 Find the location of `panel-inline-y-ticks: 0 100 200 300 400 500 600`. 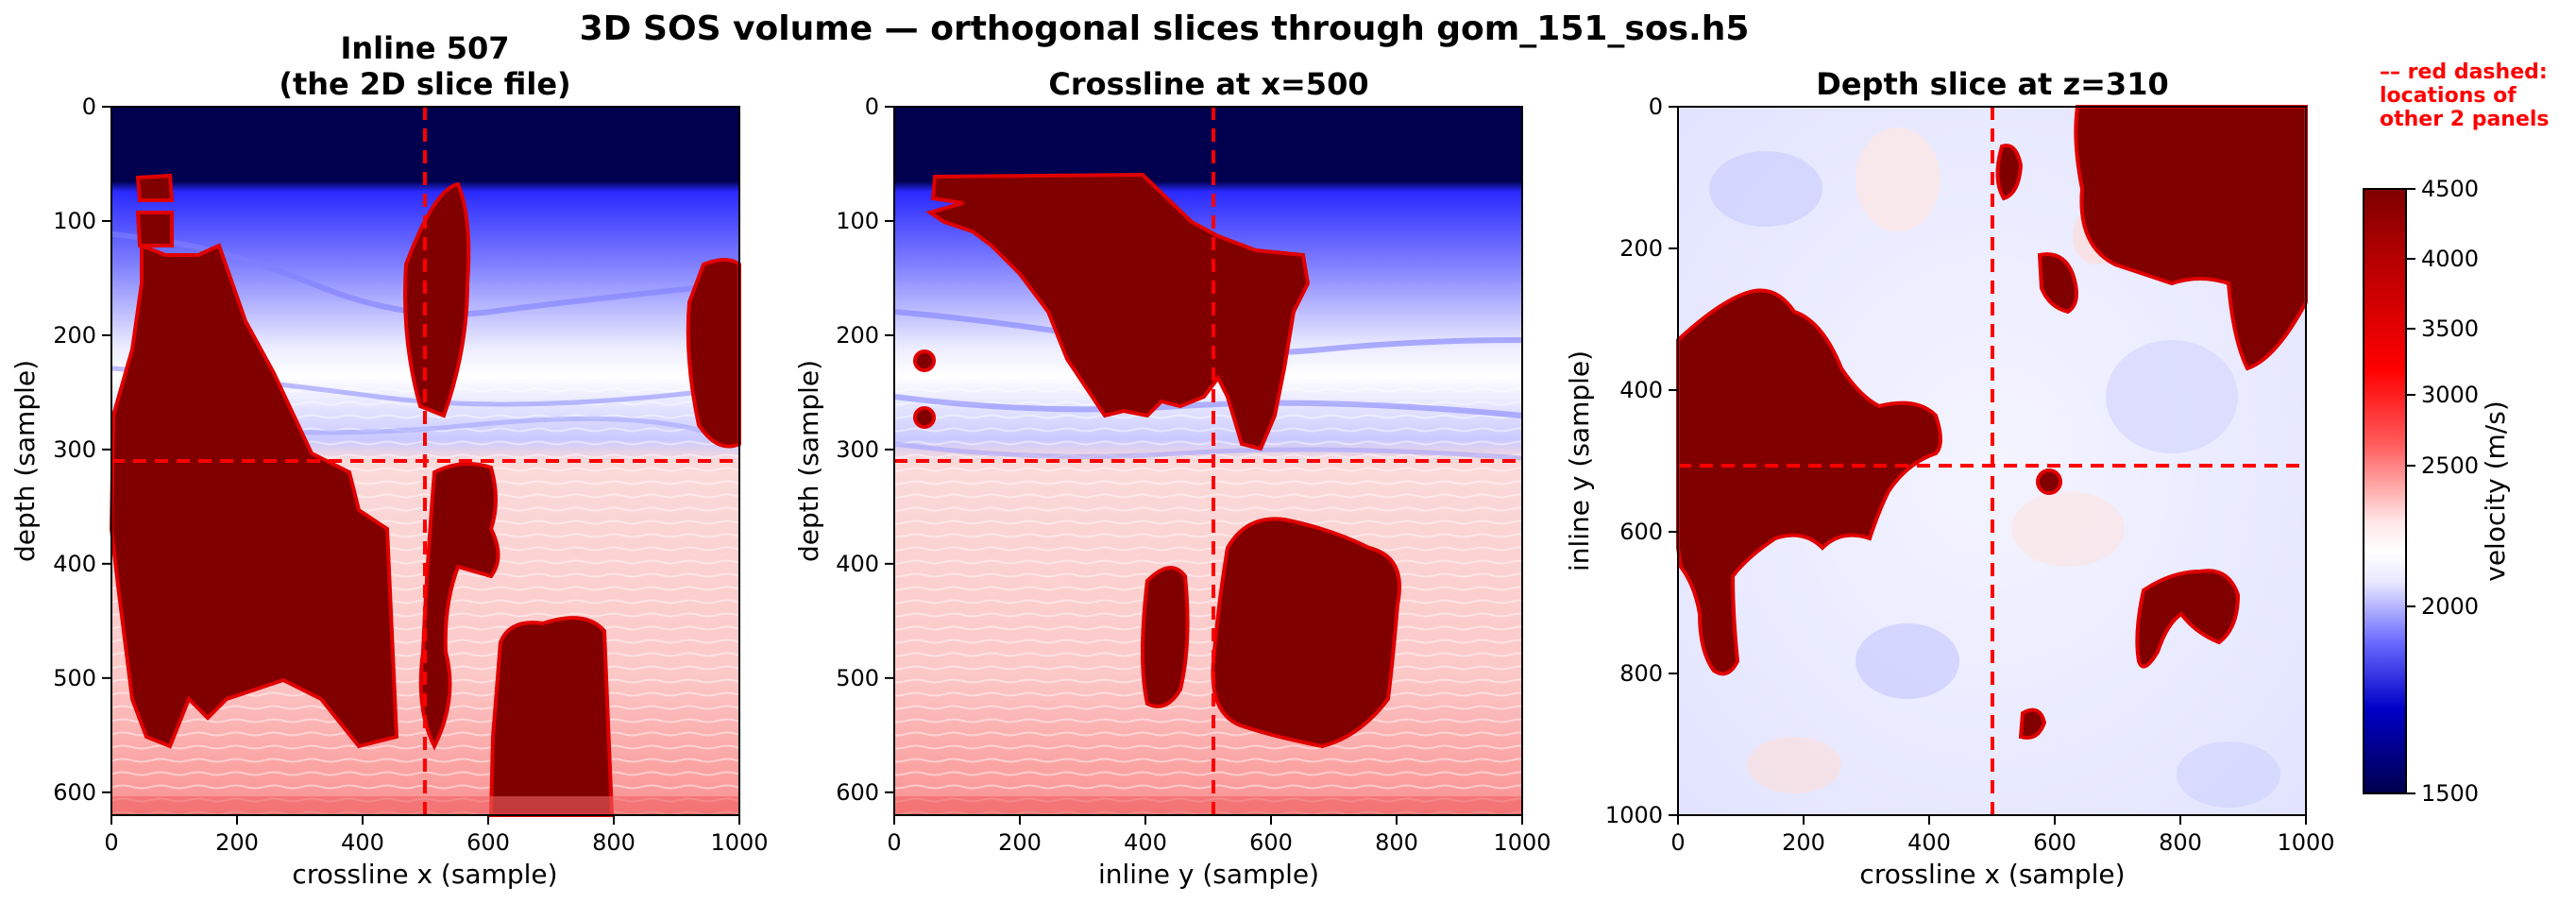

panel-inline-y-ticks: 0 100 200 300 400 500 600 is located at coordinates (82, 450).